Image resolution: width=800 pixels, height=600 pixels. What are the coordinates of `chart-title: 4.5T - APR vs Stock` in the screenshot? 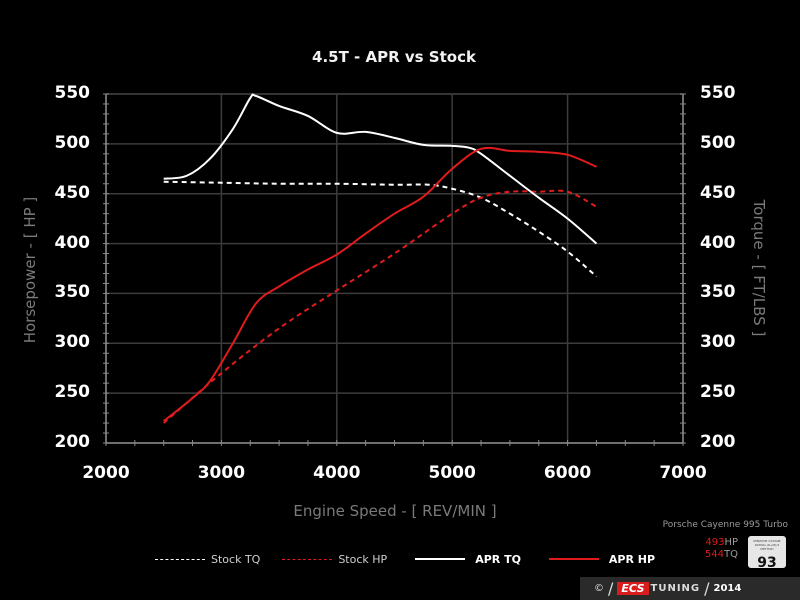 It's located at (394, 57).